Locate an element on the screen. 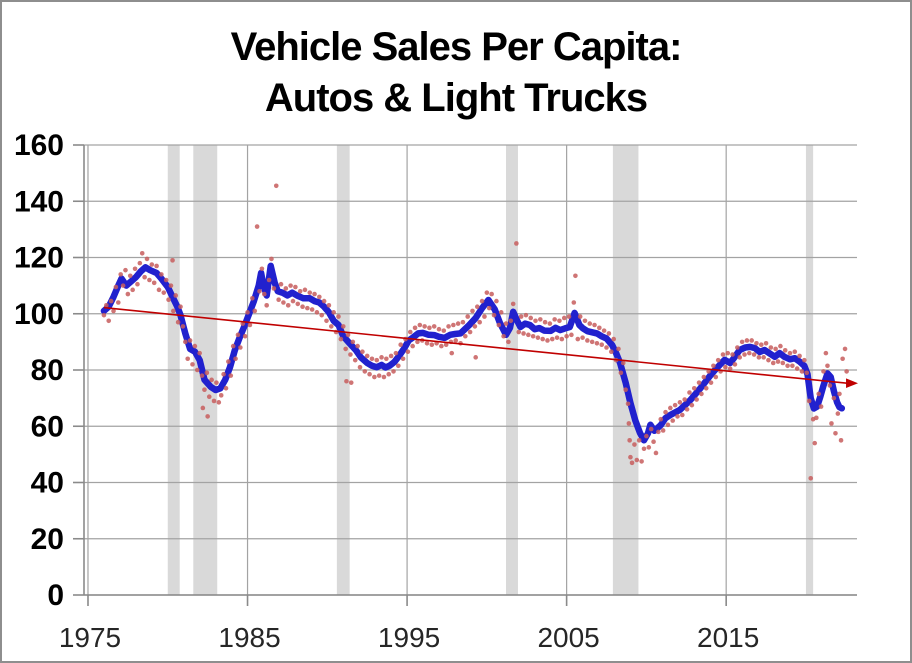 Image resolution: width=912 pixels, height=663 pixels. y-axis-labels: 0 20 40 60 80 100 120 140 160 is located at coordinates (39, 370).